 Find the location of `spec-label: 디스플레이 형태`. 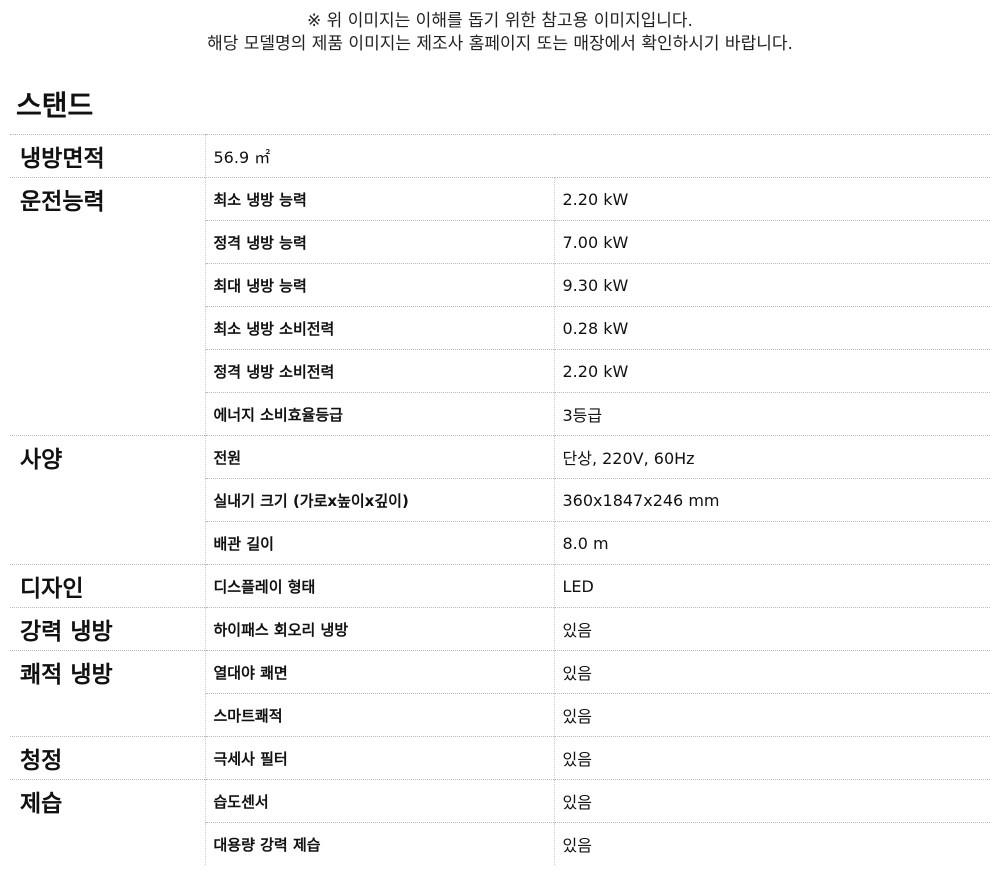

spec-label: 디스플레이 형태 is located at coordinates (379, 586).